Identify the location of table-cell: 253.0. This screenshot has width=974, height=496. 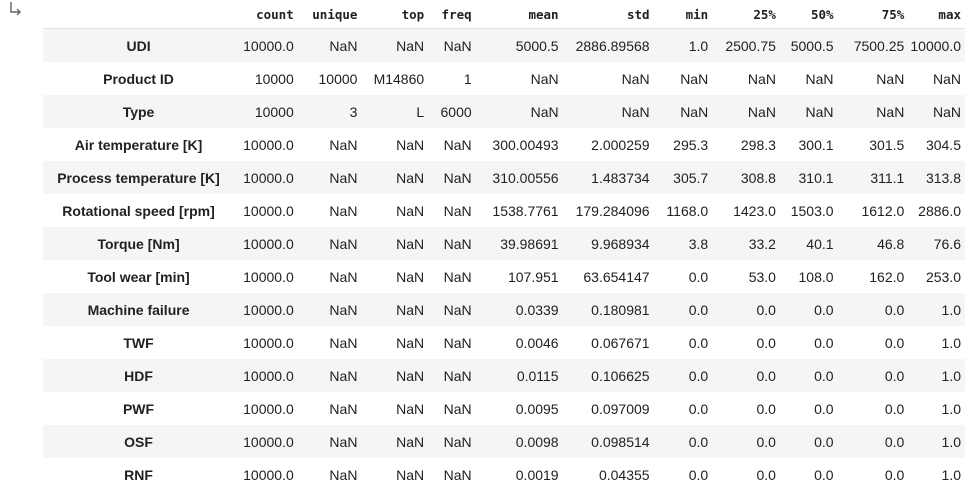
(943, 276).